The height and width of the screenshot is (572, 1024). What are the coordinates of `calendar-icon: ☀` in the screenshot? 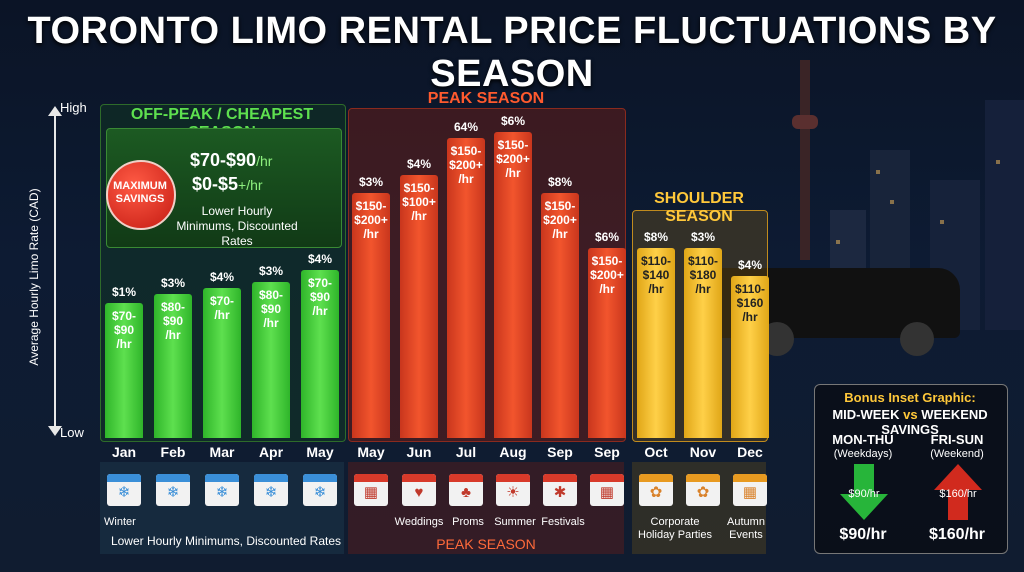 It's located at (513, 490).